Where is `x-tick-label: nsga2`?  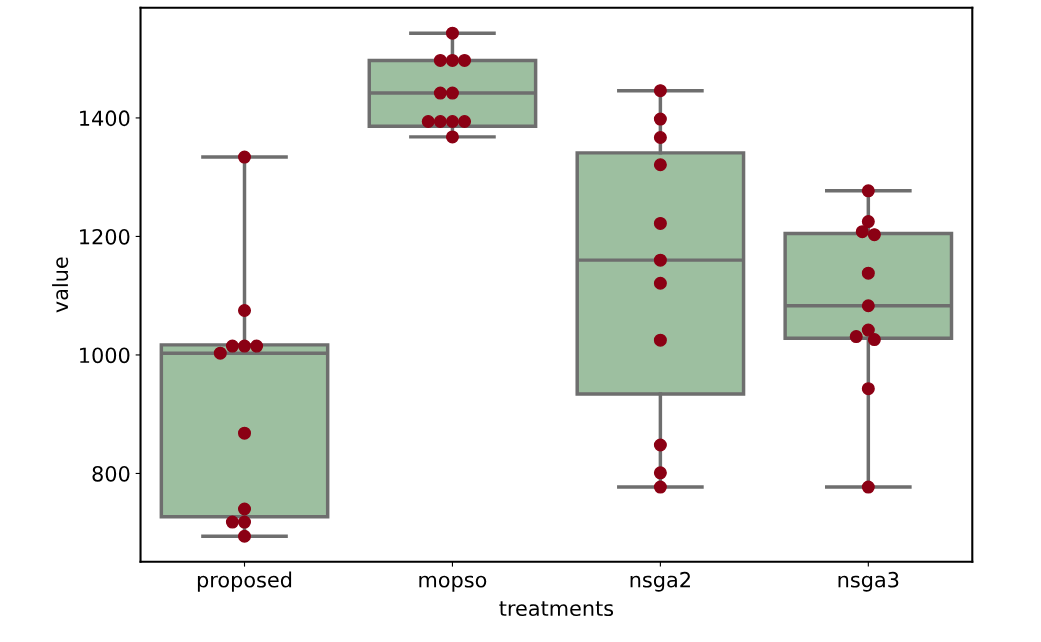
x-tick-label: nsga2 is located at coordinates (660, 581).